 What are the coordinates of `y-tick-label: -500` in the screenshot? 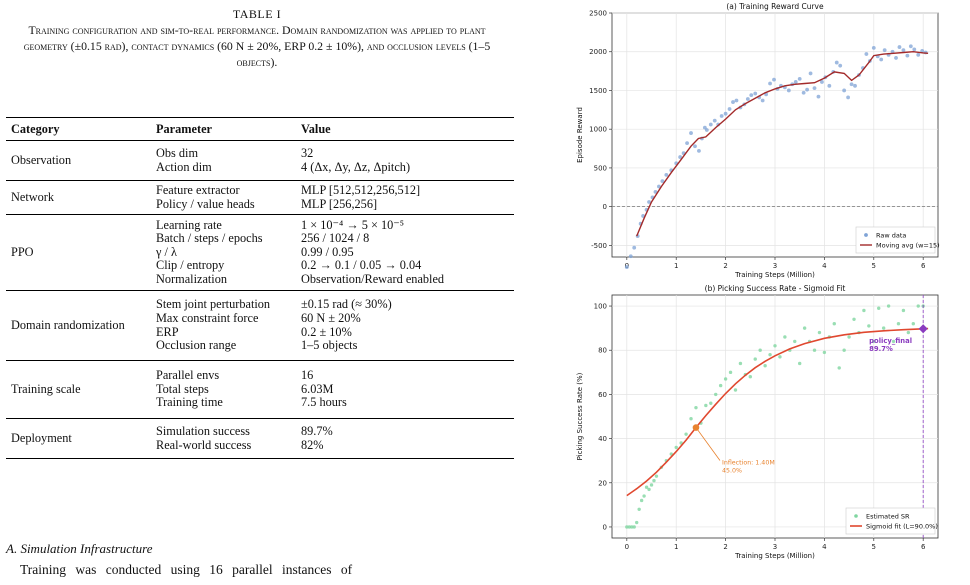 It's located at (599, 246).